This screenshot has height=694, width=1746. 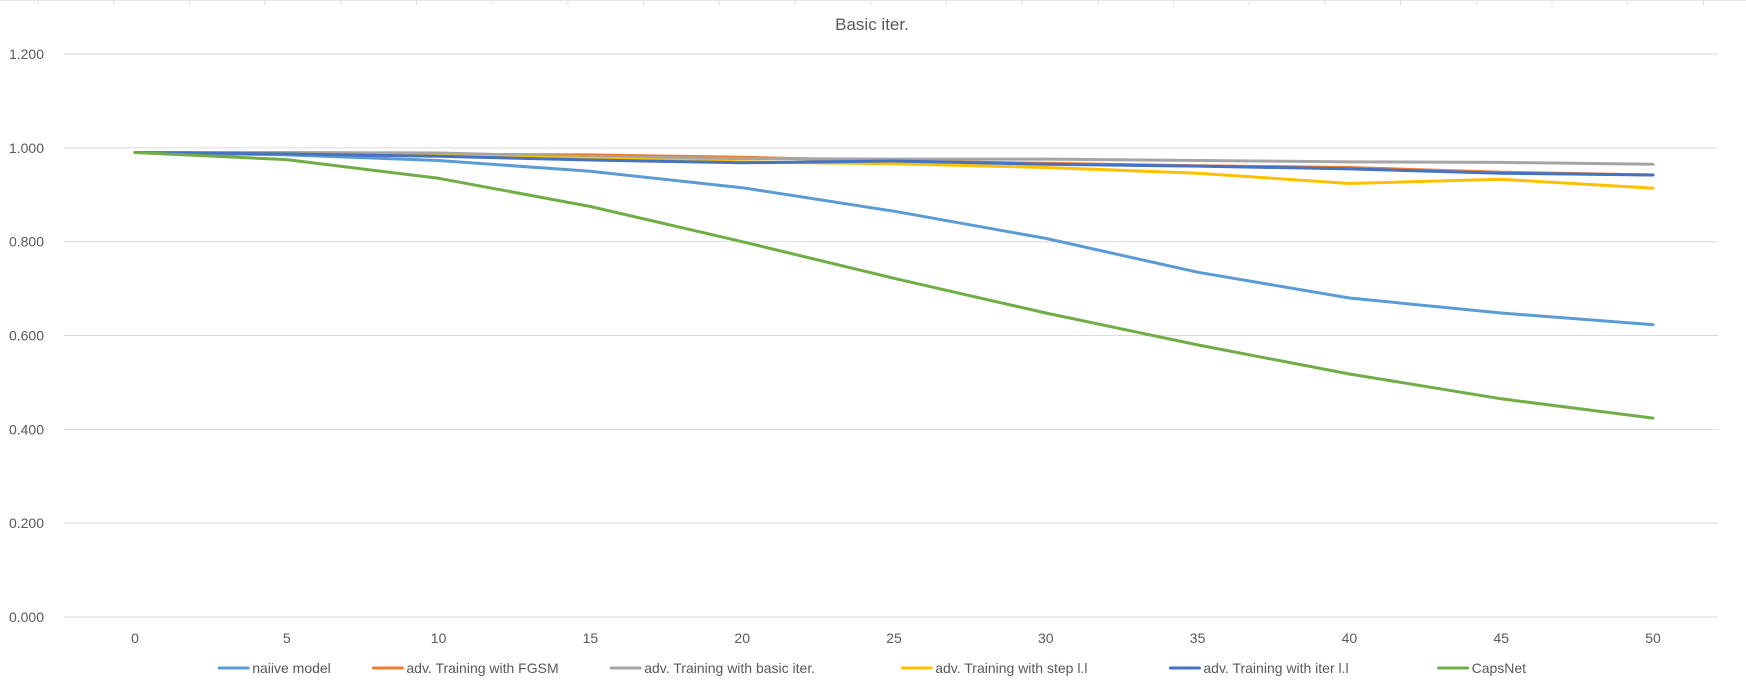 I want to click on y-tick-label: 1.200, so click(x=26, y=54).